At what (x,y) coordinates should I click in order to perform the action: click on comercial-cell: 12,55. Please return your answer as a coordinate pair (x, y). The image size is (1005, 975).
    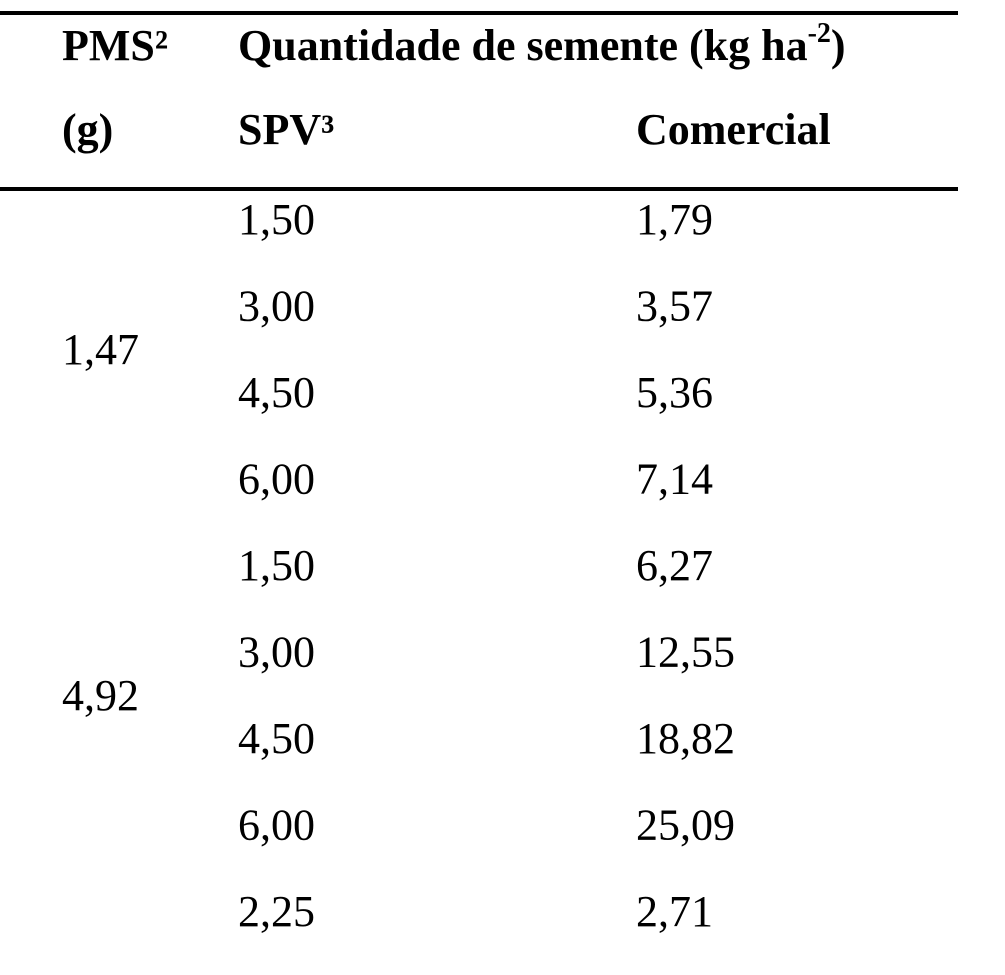
    Looking at the image, I should click on (685, 652).